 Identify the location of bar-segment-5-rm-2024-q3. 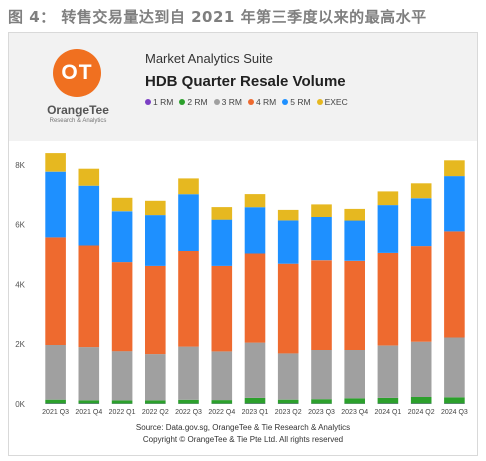
(454, 204).